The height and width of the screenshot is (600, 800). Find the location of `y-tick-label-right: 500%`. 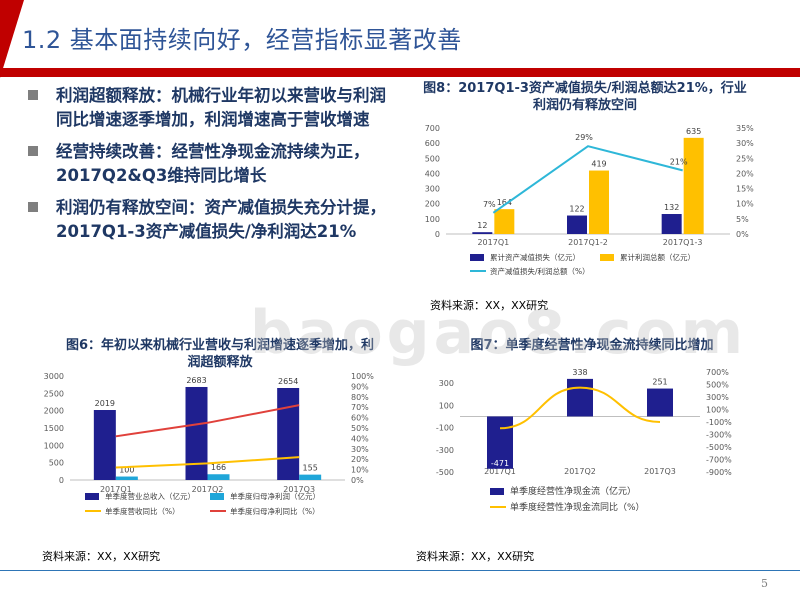

y-tick-label-right: 500% is located at coordinates (717, 385).